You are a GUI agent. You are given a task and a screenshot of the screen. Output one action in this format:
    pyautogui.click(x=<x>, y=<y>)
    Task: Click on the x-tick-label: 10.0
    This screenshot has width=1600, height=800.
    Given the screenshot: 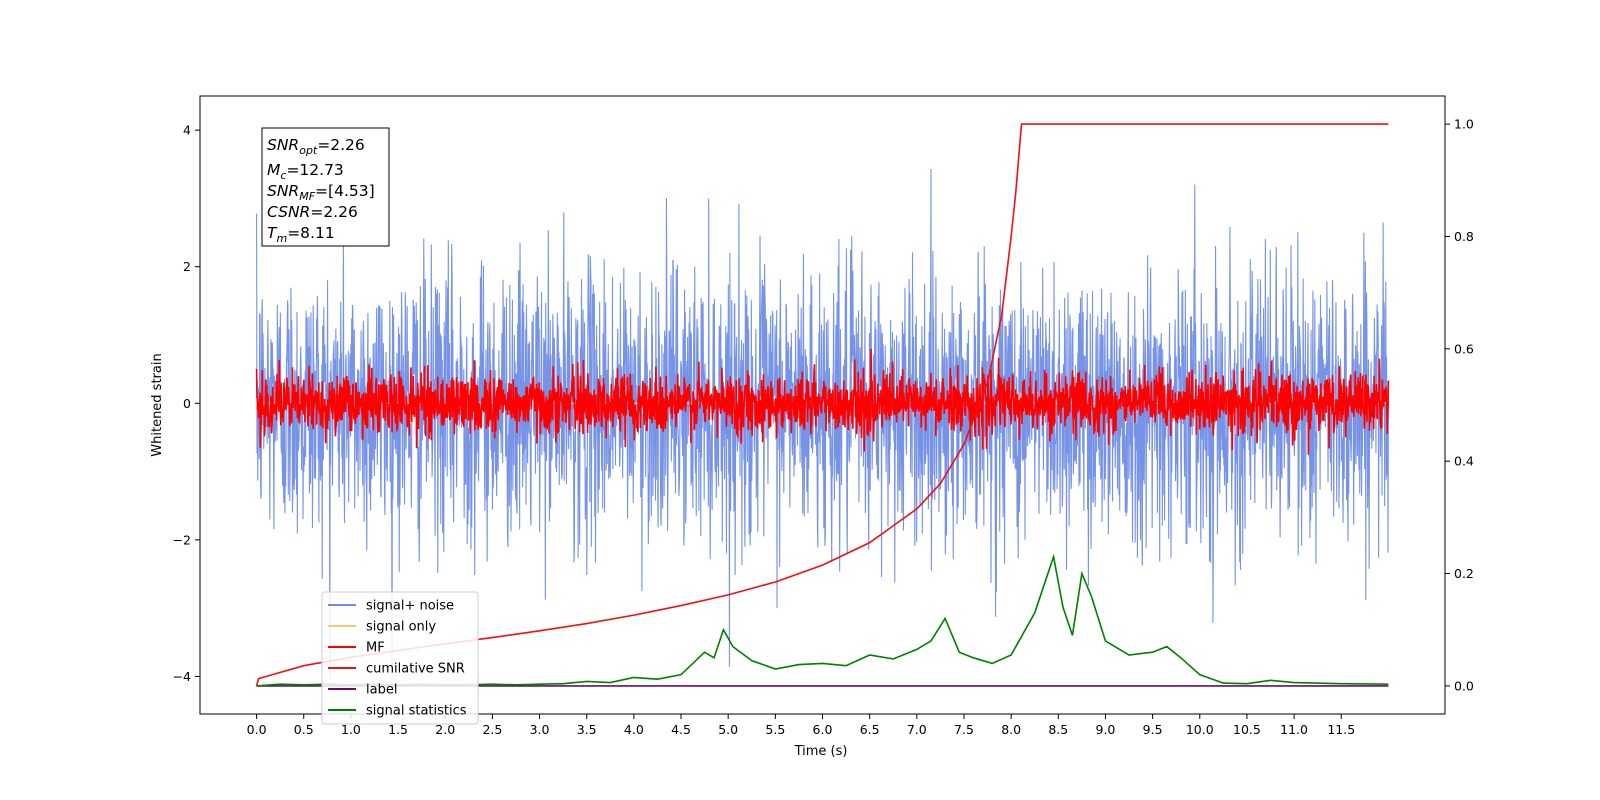 What is the action you would take?
    pyautogui.click(x=1200, y=729)
    